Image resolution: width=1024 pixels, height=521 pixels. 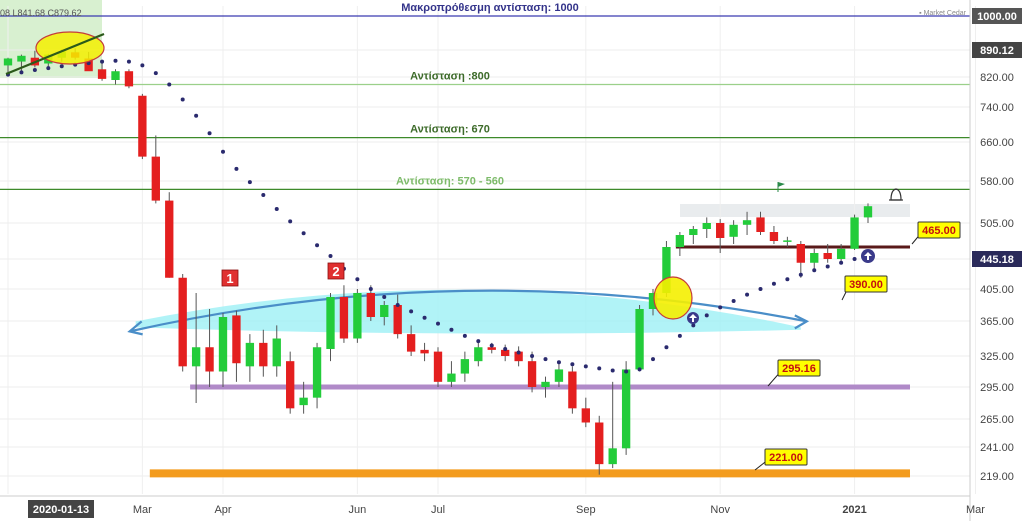 What do you see at coordinates (997, 108) in the screenshot?
I see `y-tick-label: 740.00` at bounding box center [997, 108].